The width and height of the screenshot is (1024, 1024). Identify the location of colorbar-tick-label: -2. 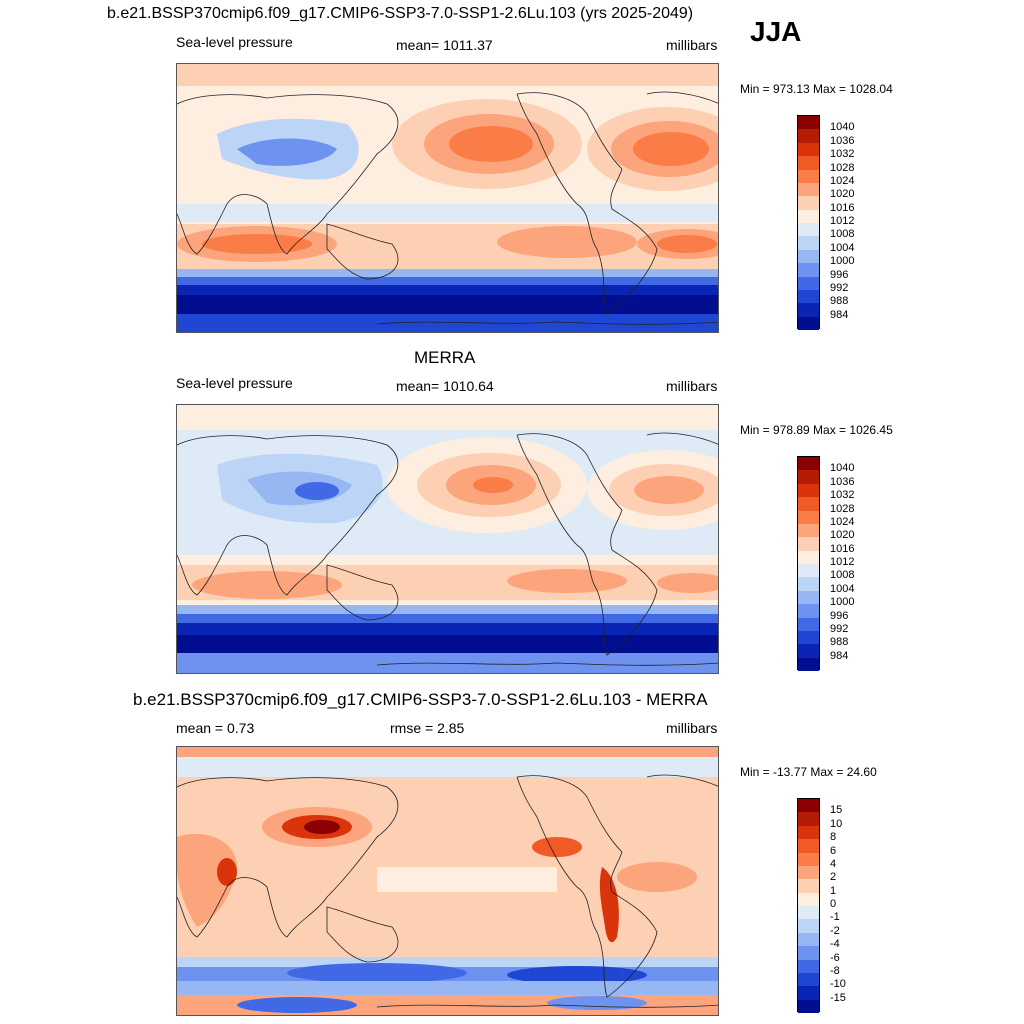
(835, 930).